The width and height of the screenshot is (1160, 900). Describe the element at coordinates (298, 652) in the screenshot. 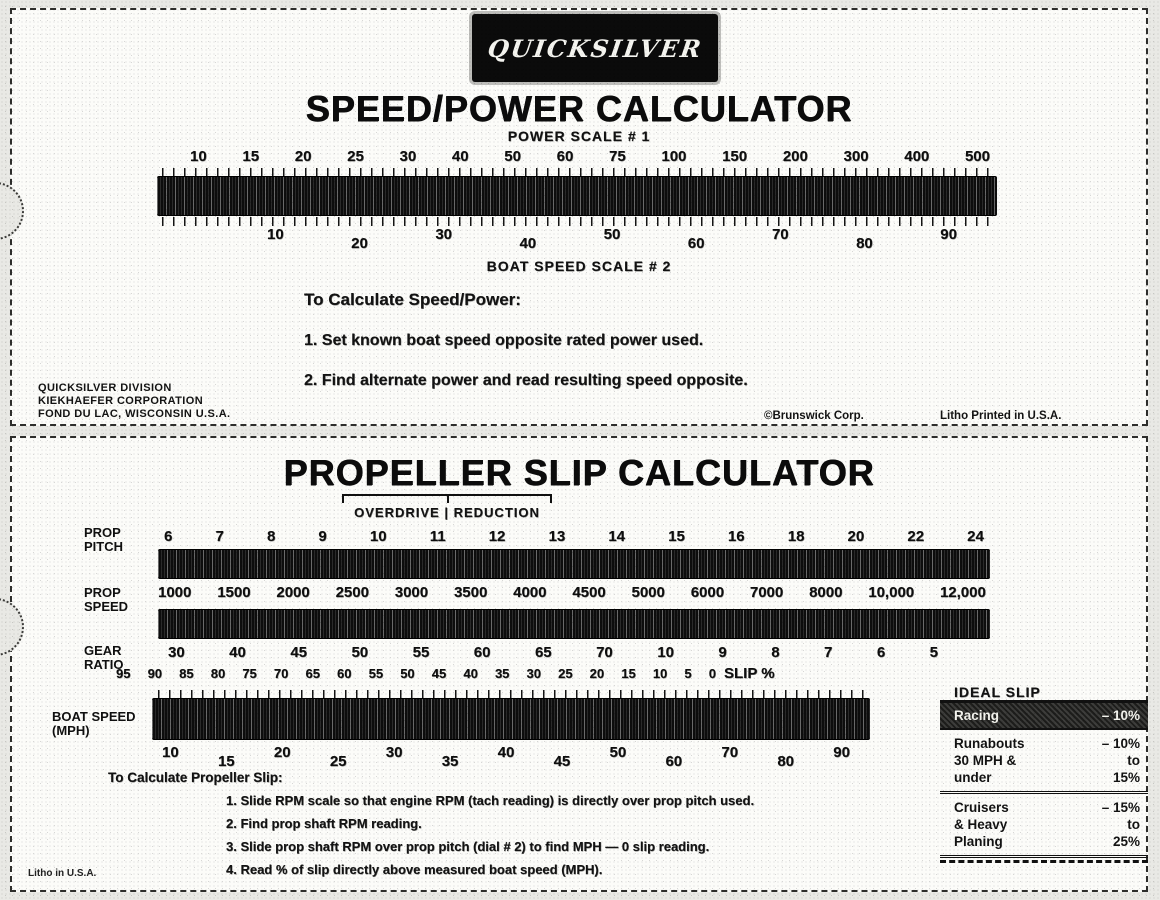

I see `tick-label: 45` at that location.